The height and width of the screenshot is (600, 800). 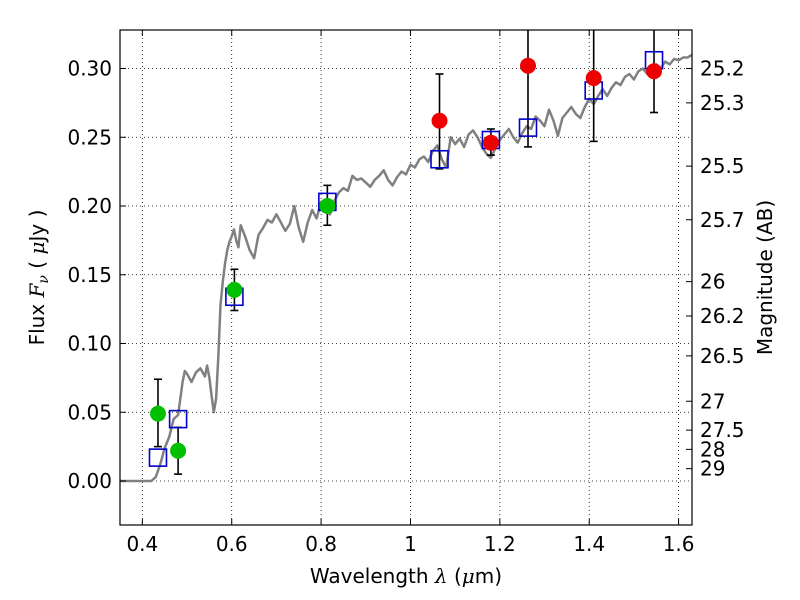 I want to click on y-tick-label: 0.10, so click(x=89, y=344).